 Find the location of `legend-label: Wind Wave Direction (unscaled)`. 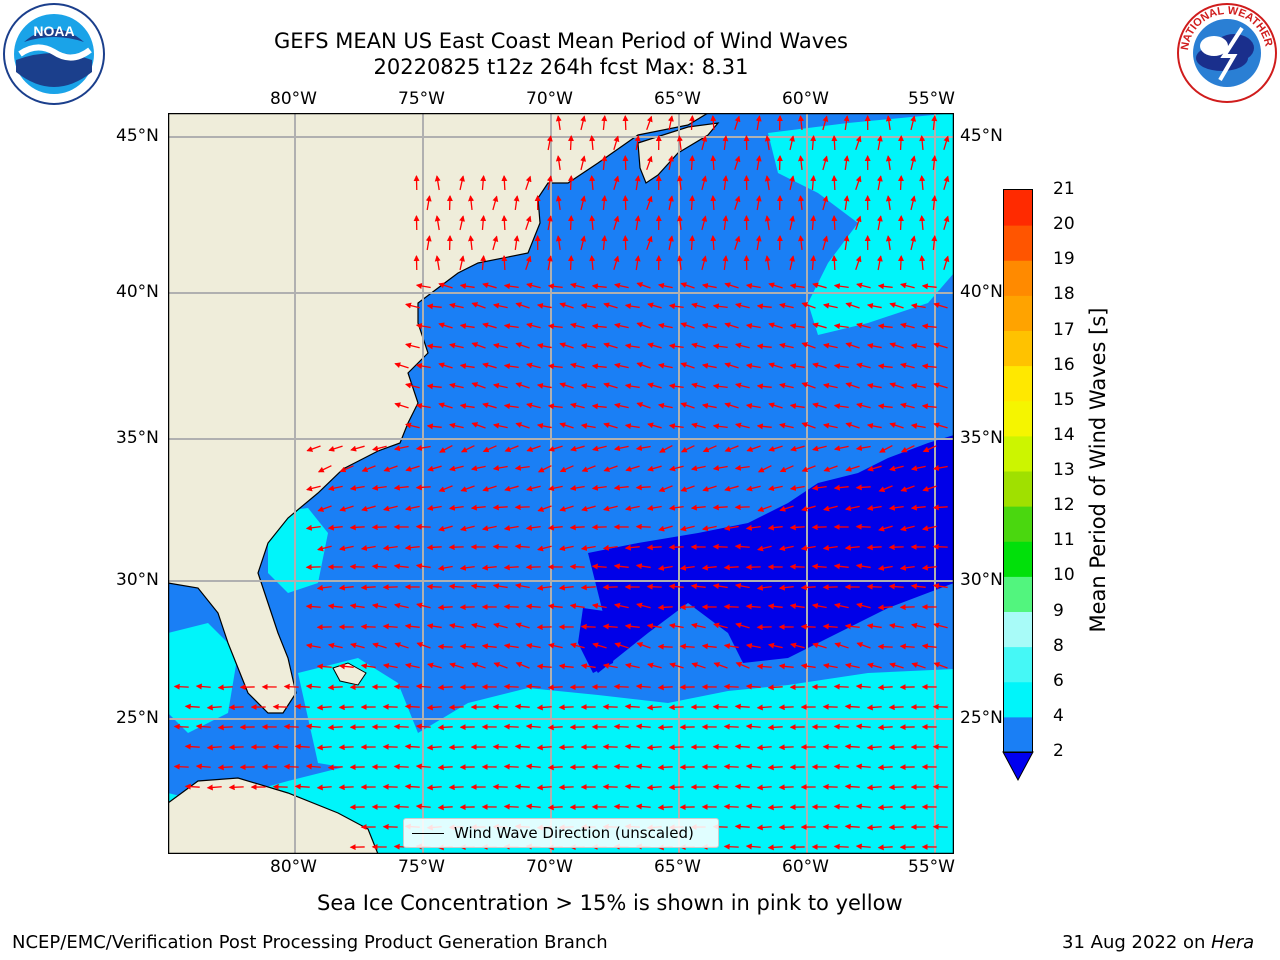

legend-label: Wind Wave Direction (unscaled) is located at coordinates (574, 833).